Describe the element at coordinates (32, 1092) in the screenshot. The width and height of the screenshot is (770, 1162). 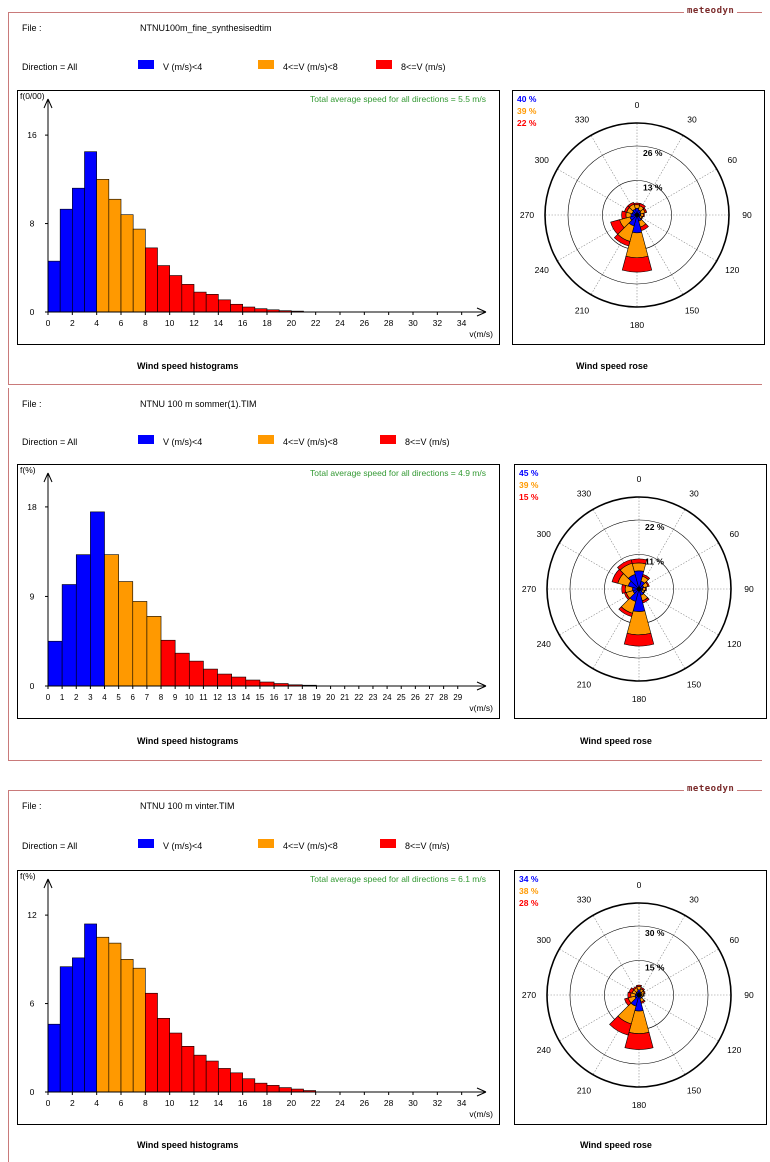
I see `y-tick-label: 0` at that location.